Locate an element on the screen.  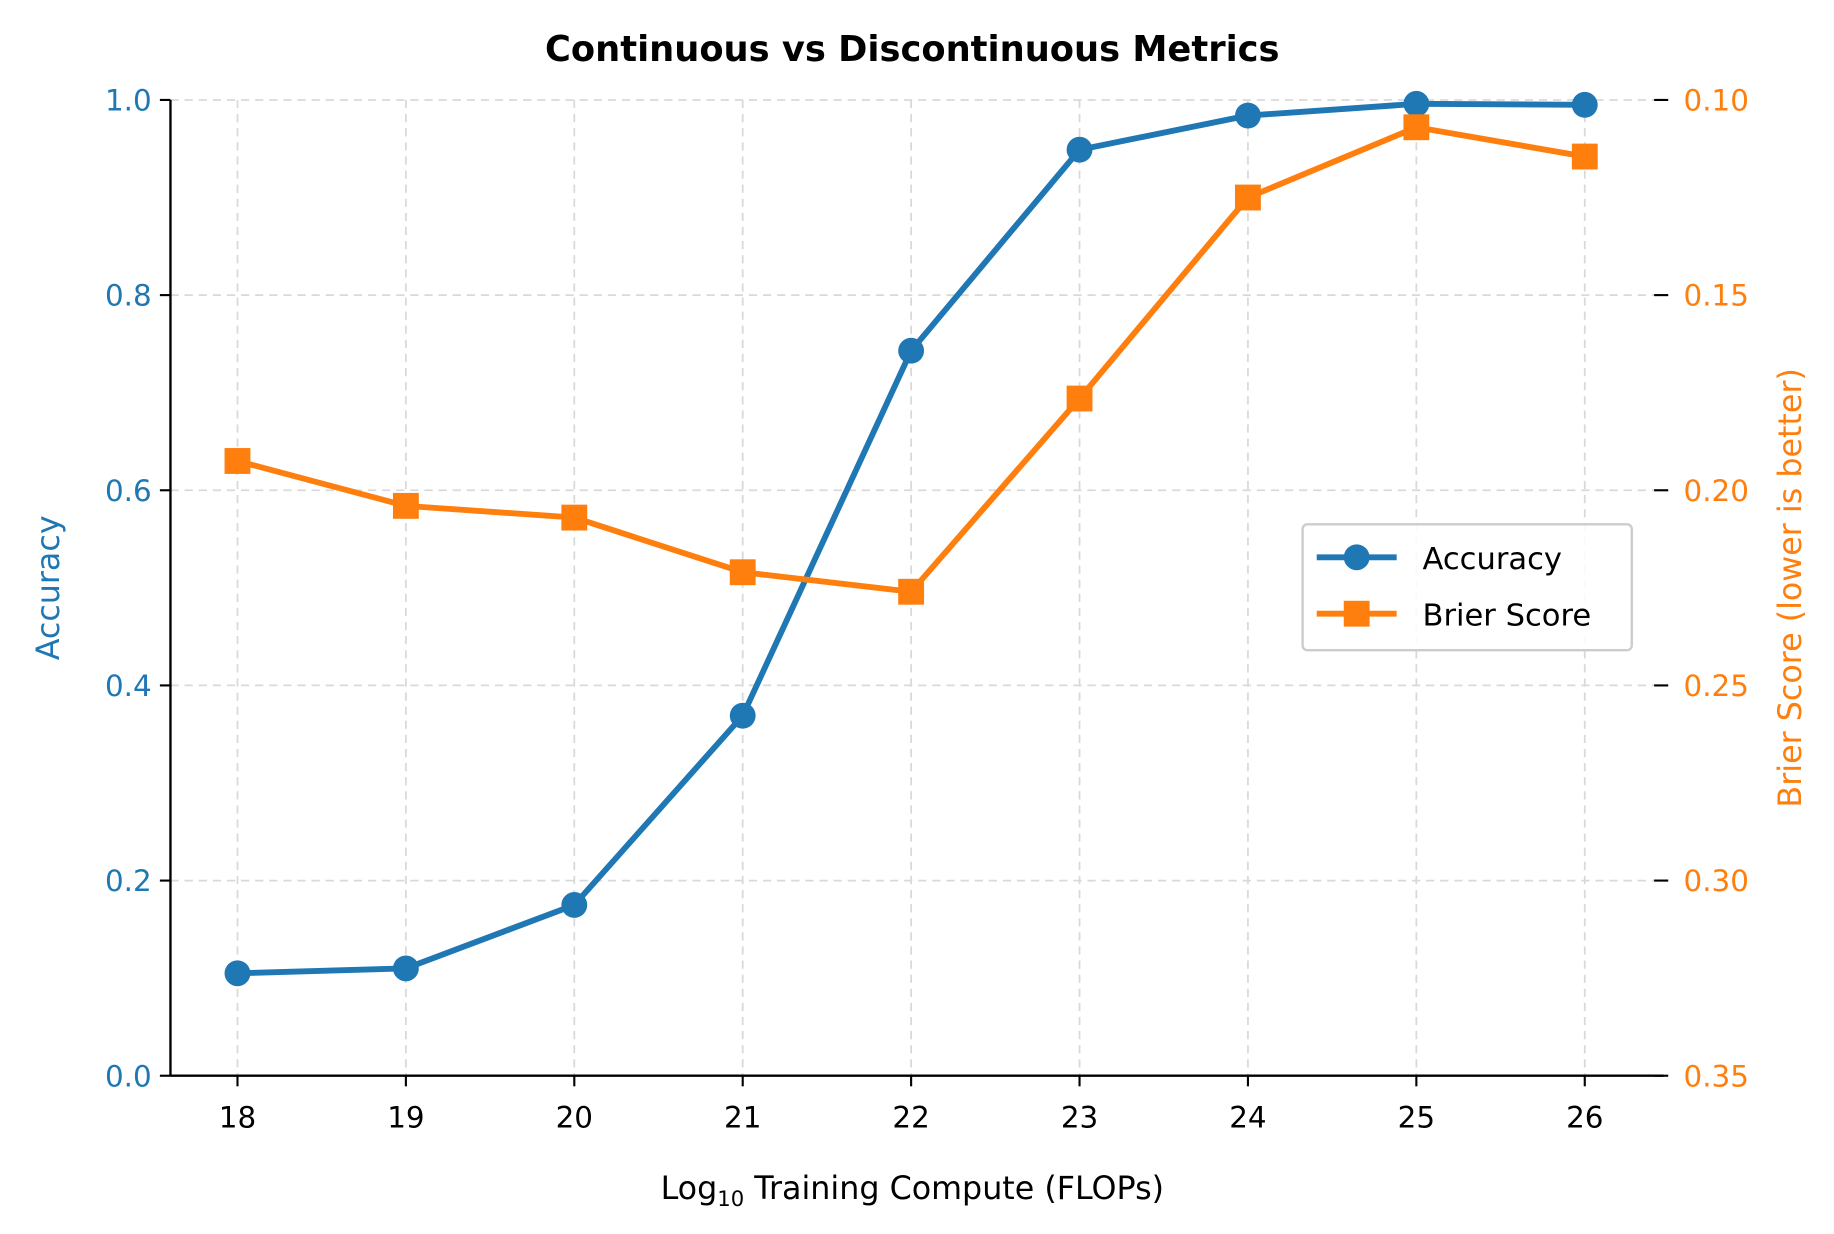
legend-accuracy-marker is located at coordinates (1356, 557).